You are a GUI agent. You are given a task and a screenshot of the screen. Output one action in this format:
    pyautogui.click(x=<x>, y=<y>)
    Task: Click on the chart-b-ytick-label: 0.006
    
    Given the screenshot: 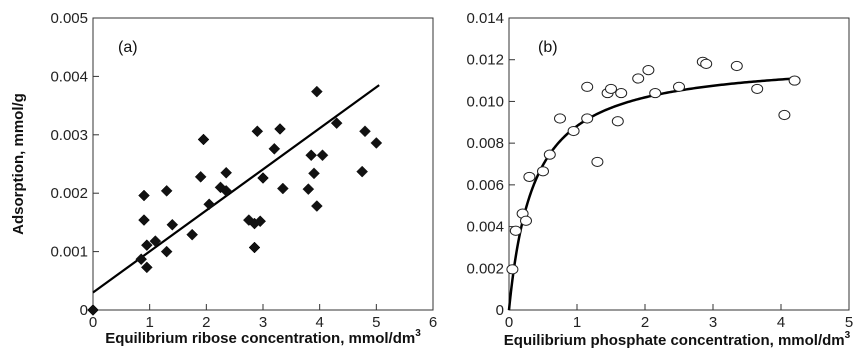 What is the action you would take?
    pyautogui.click(x=485, y=185)
    